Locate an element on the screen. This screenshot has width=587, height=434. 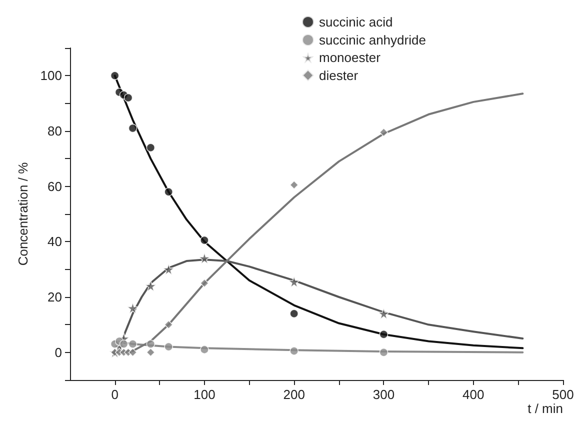
legend-label: succinic anhydride is located at coordinates (372, 40).